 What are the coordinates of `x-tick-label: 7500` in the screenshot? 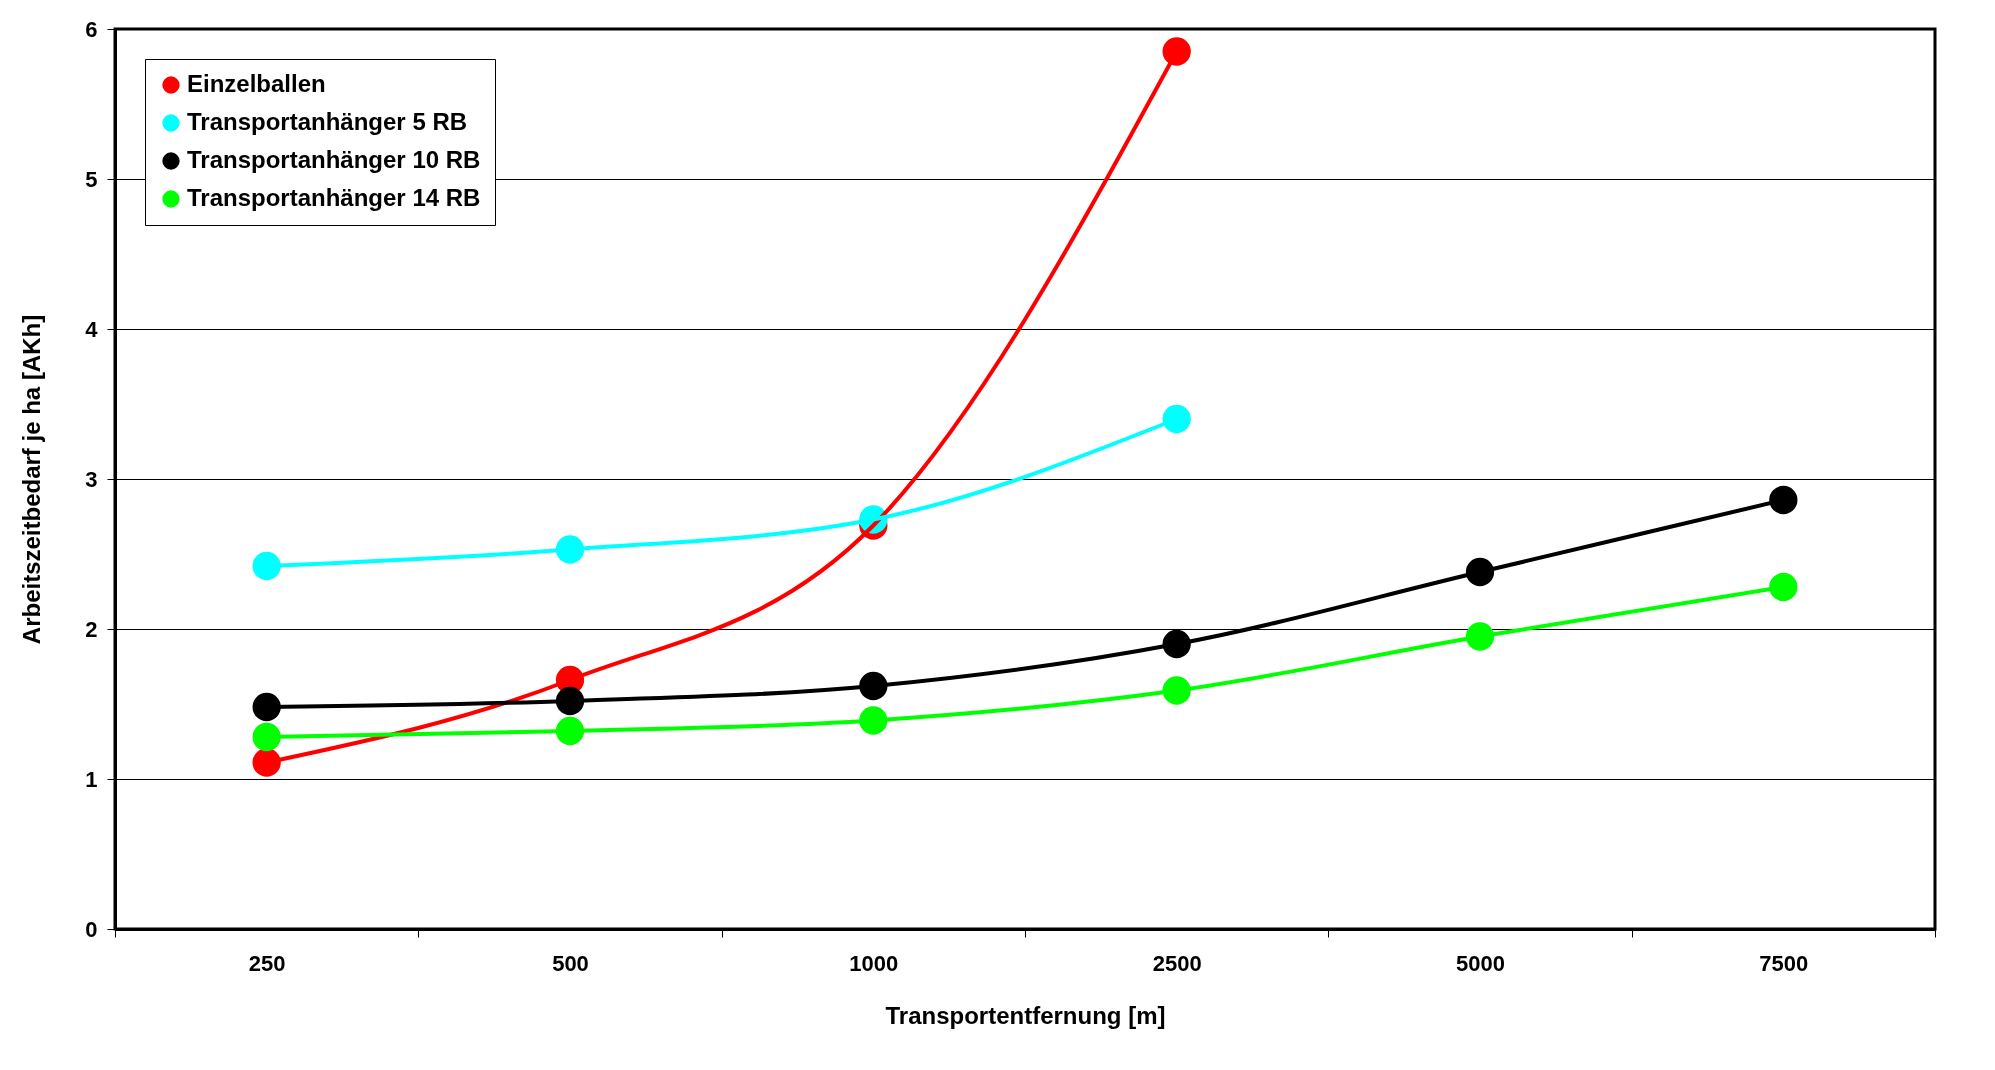 It's located at (1784, 963).